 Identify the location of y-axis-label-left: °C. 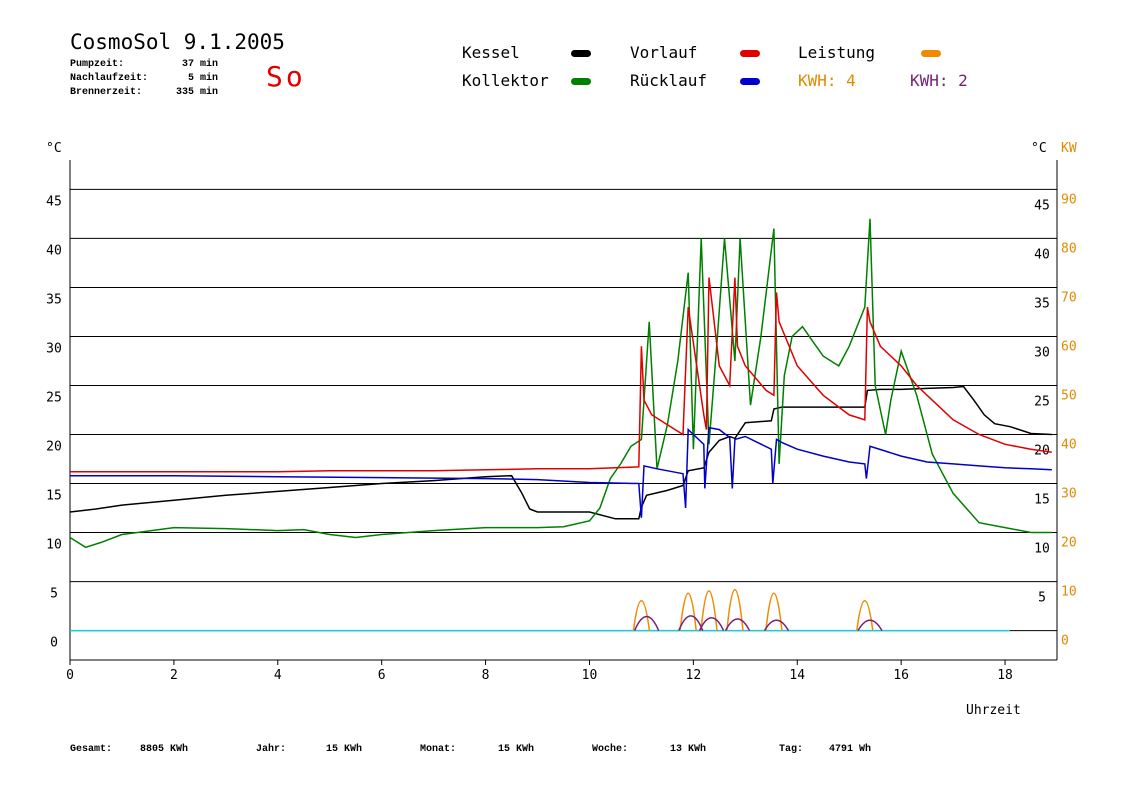
(54, 148).